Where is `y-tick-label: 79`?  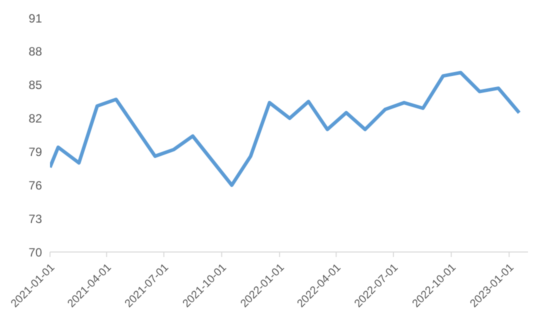 y-tick-label: 79 is located at coordinates (35, 151).